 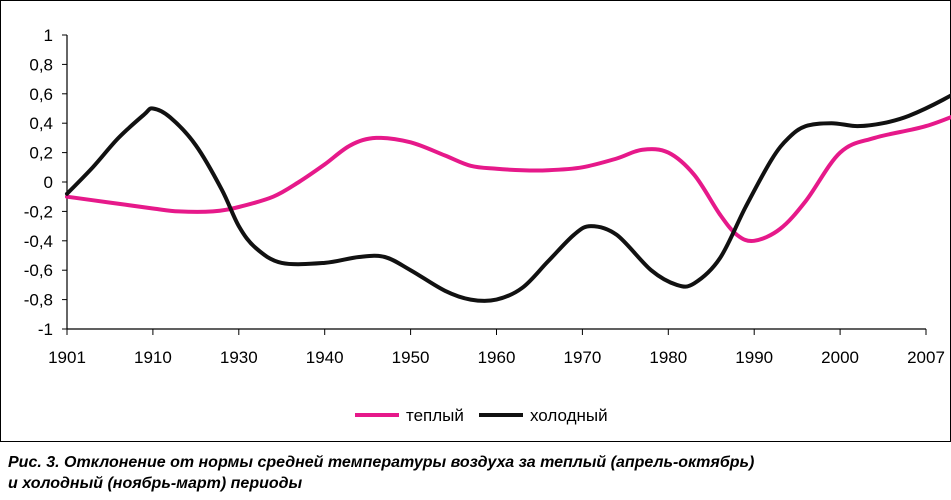 I want to click on x-tick-label: 1901, so click(x=67, y=357).